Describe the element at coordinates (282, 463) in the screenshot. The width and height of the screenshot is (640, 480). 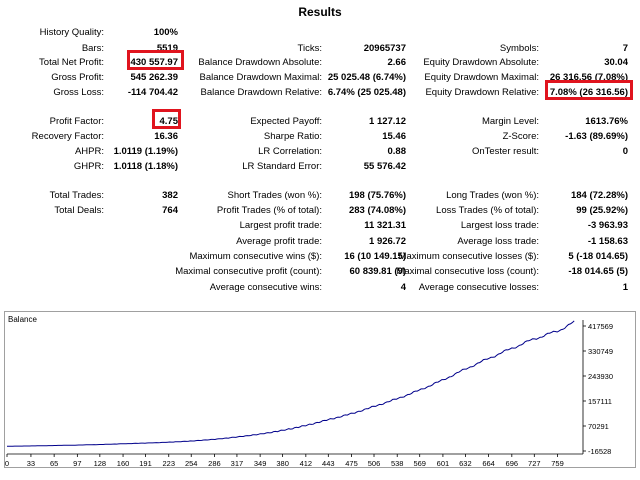
I see `x-tick-label: 380` at that location.